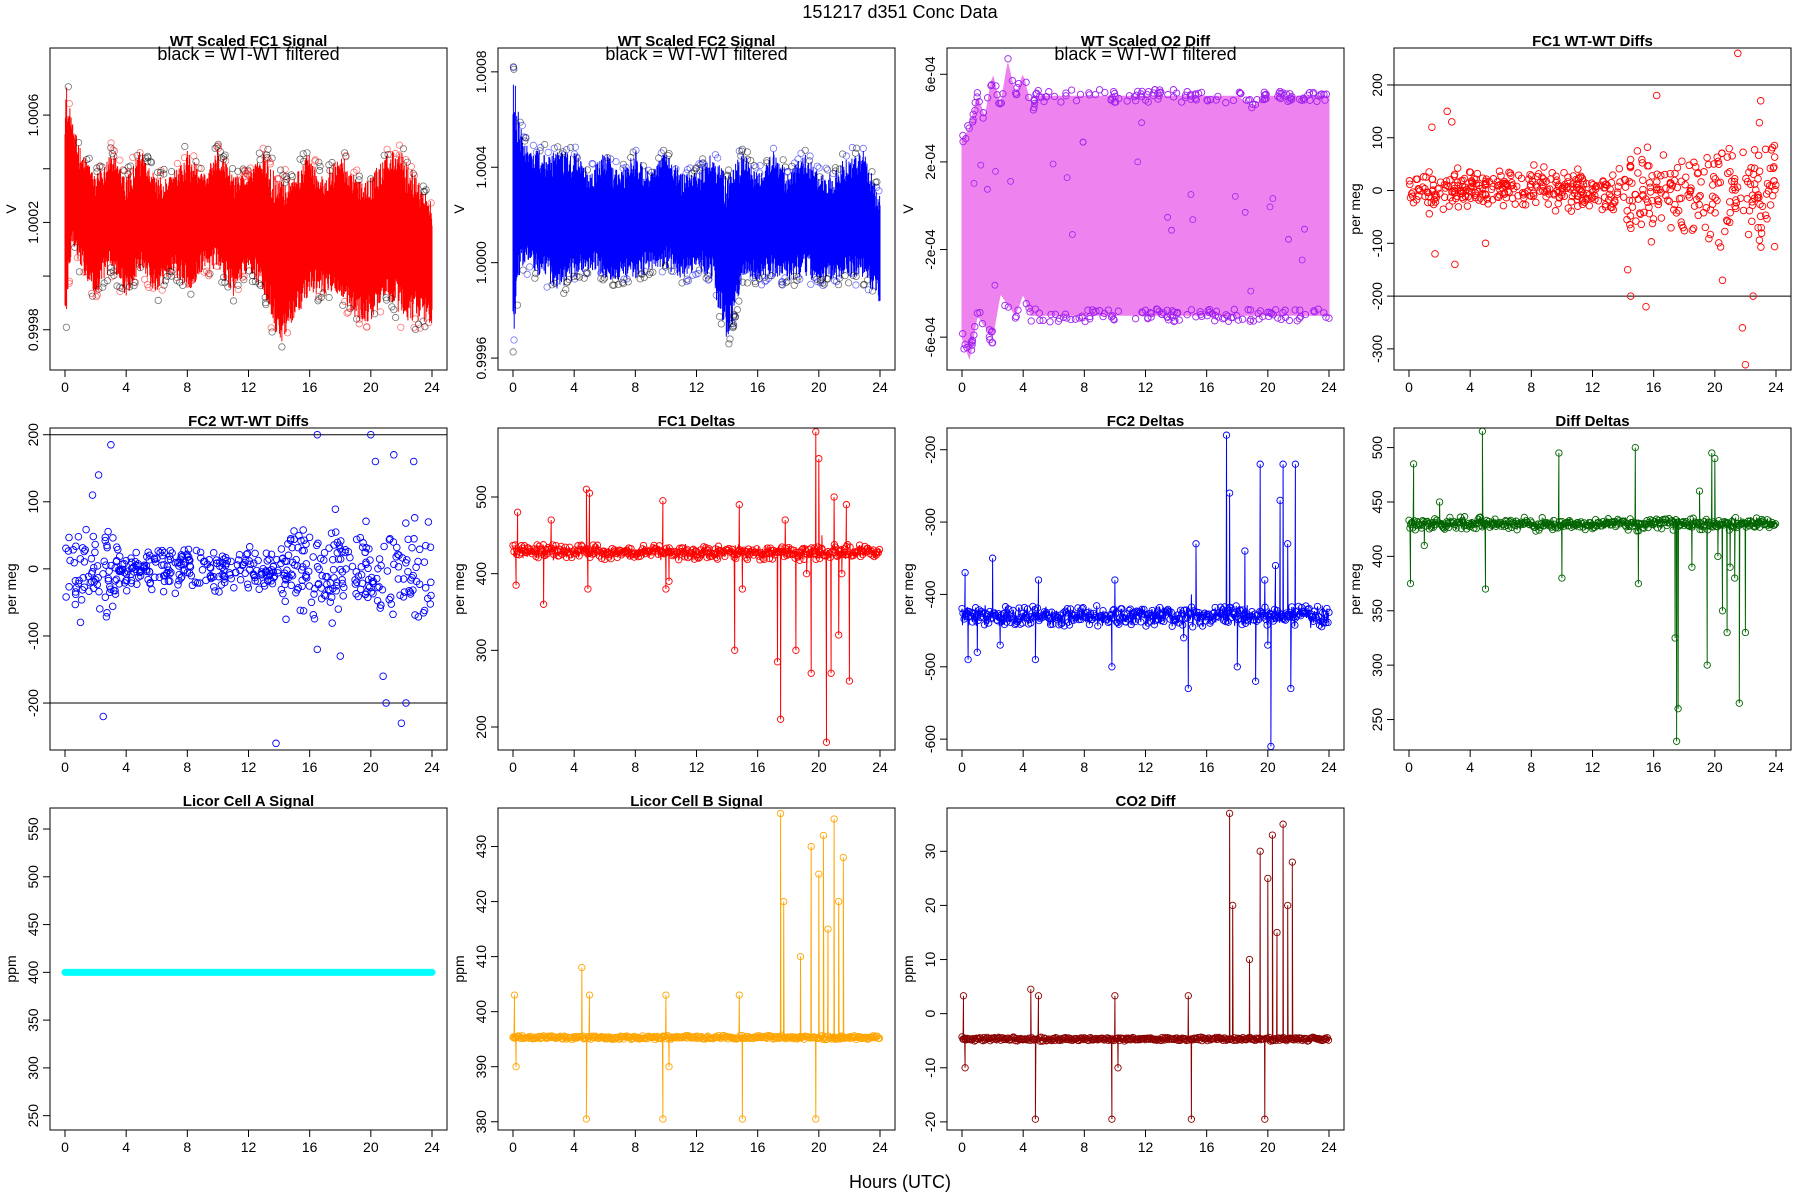 The height and width of the screenshot is (1200, 1800). What do you see at coordinates (908, 209) in the screenshot?
I see `y-axis-label: V` at bounding box center [908, 209].